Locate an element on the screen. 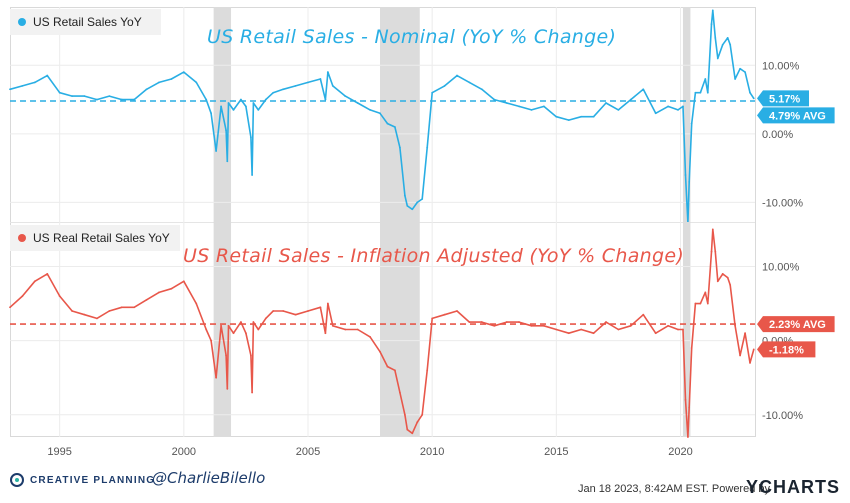 The height and width of the screenshot is (503, 850). bottom-legend: US Real Retail Sales YoY is located at coordinates (95, 238).